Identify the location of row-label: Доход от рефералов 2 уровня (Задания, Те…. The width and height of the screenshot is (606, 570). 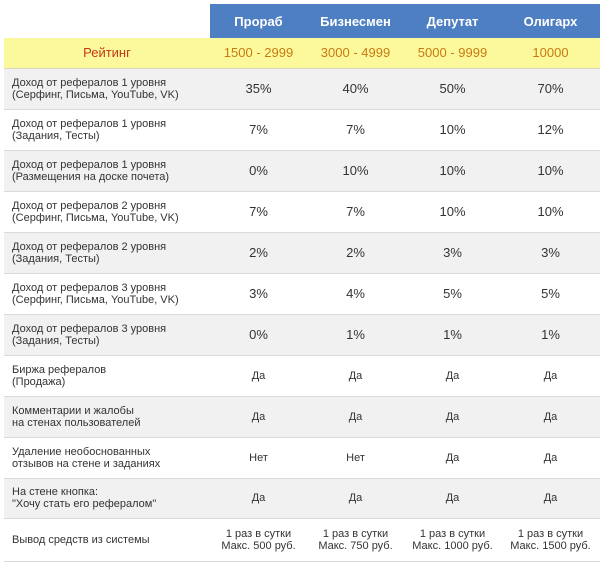
(107, 253).